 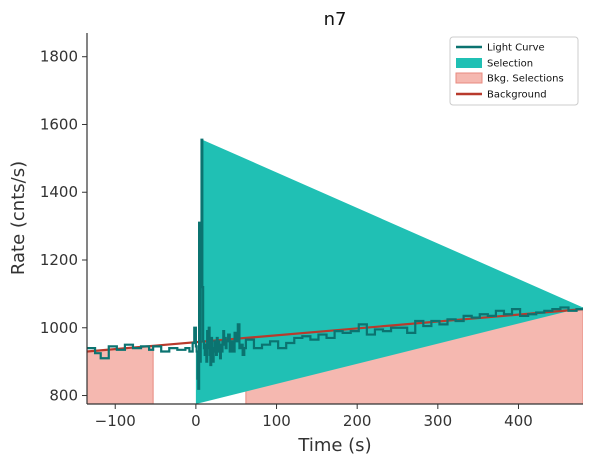 What do you see at coordinates (59, 328) in the screenshot?
I see `y-tick-label: 1000` at bounding box center [59, 328].